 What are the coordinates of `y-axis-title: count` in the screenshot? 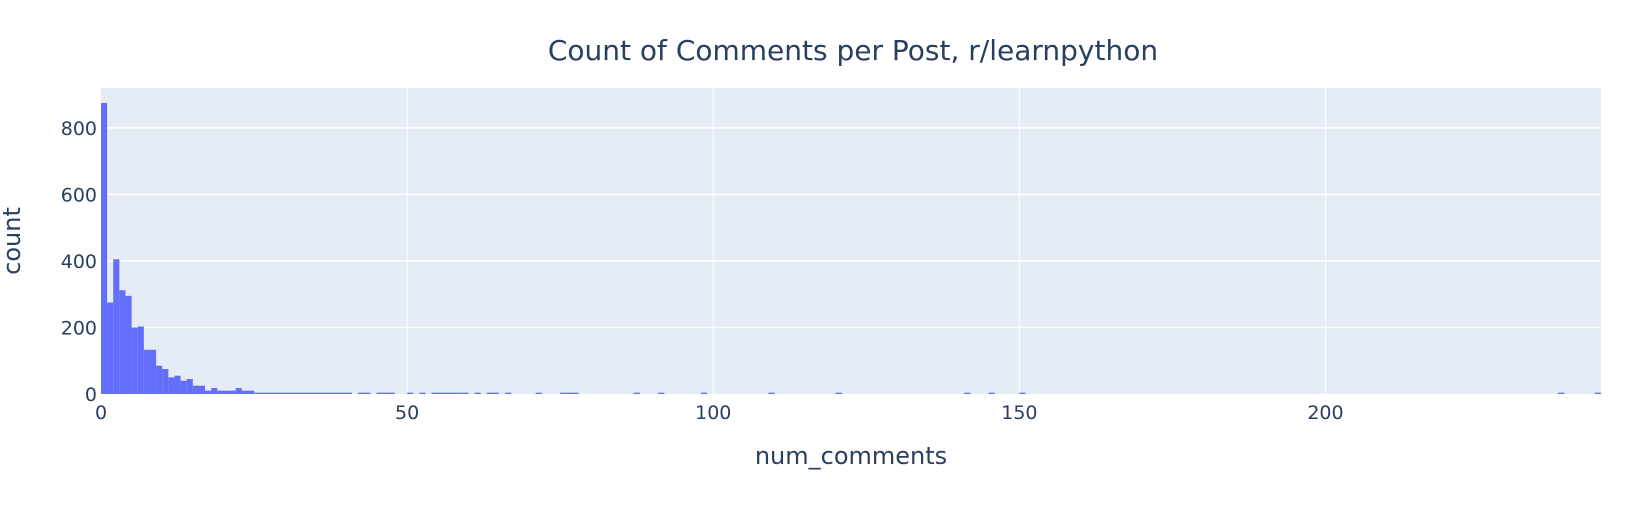 It's located at (13, 241).